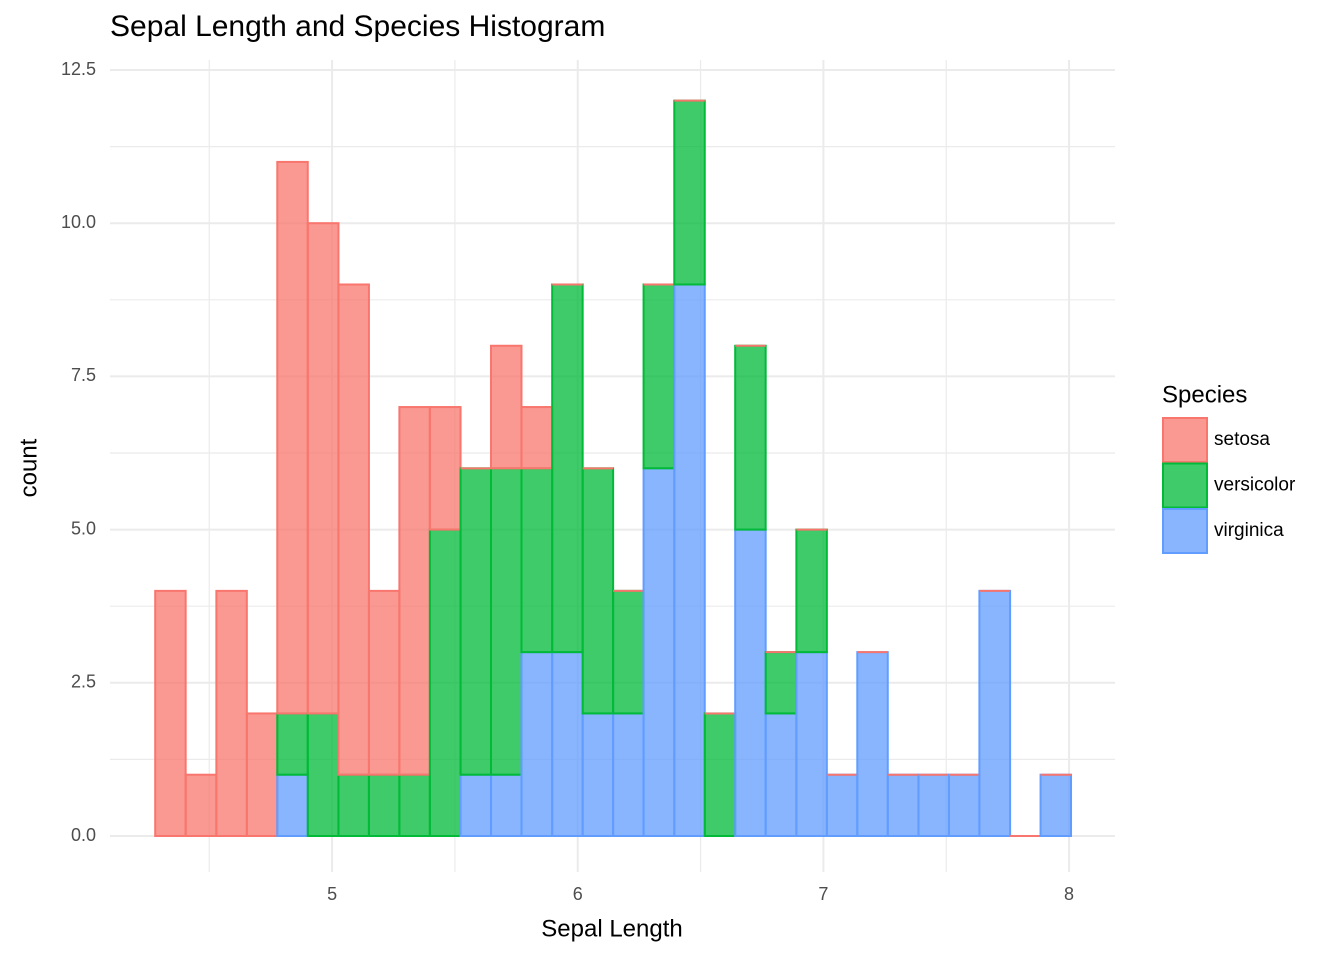 This screenshot has height=960, width=1344. What do you see at coordinates (1255, 485) in the screenshot?
I see `legend-label: versicolor` at bounding box center [1255, 485].